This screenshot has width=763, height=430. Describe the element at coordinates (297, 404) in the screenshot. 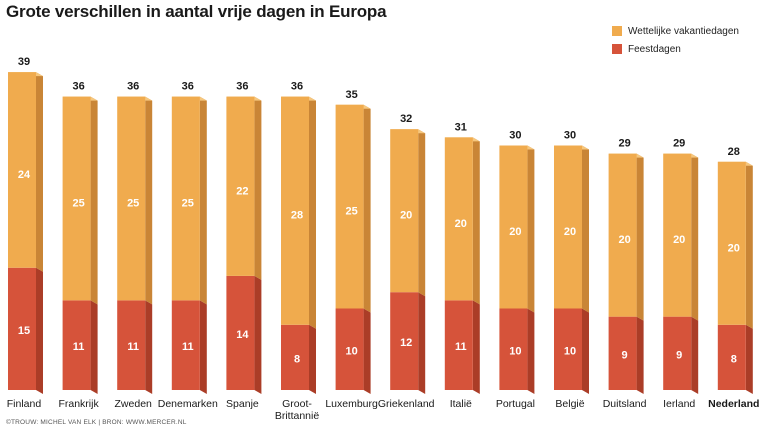

I see `category-label: Groot-` at that location.